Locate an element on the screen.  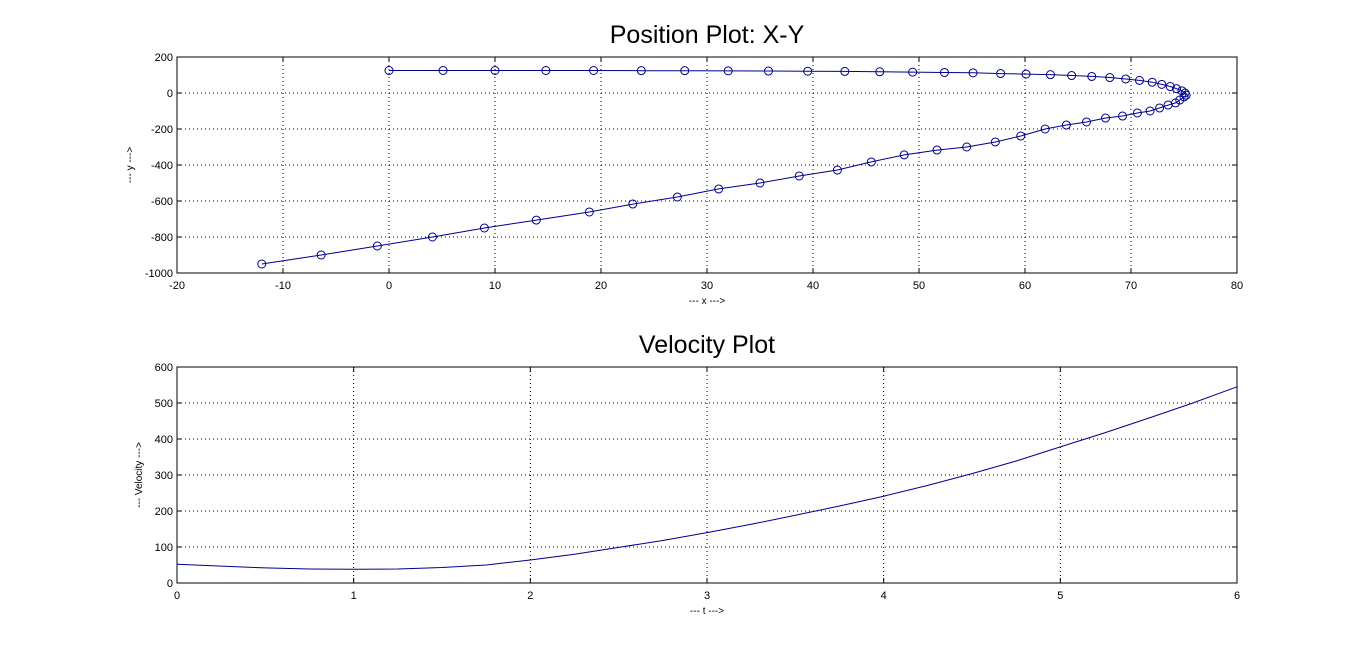
x-tick-label: 60 is located at coordinates (1025, 286).